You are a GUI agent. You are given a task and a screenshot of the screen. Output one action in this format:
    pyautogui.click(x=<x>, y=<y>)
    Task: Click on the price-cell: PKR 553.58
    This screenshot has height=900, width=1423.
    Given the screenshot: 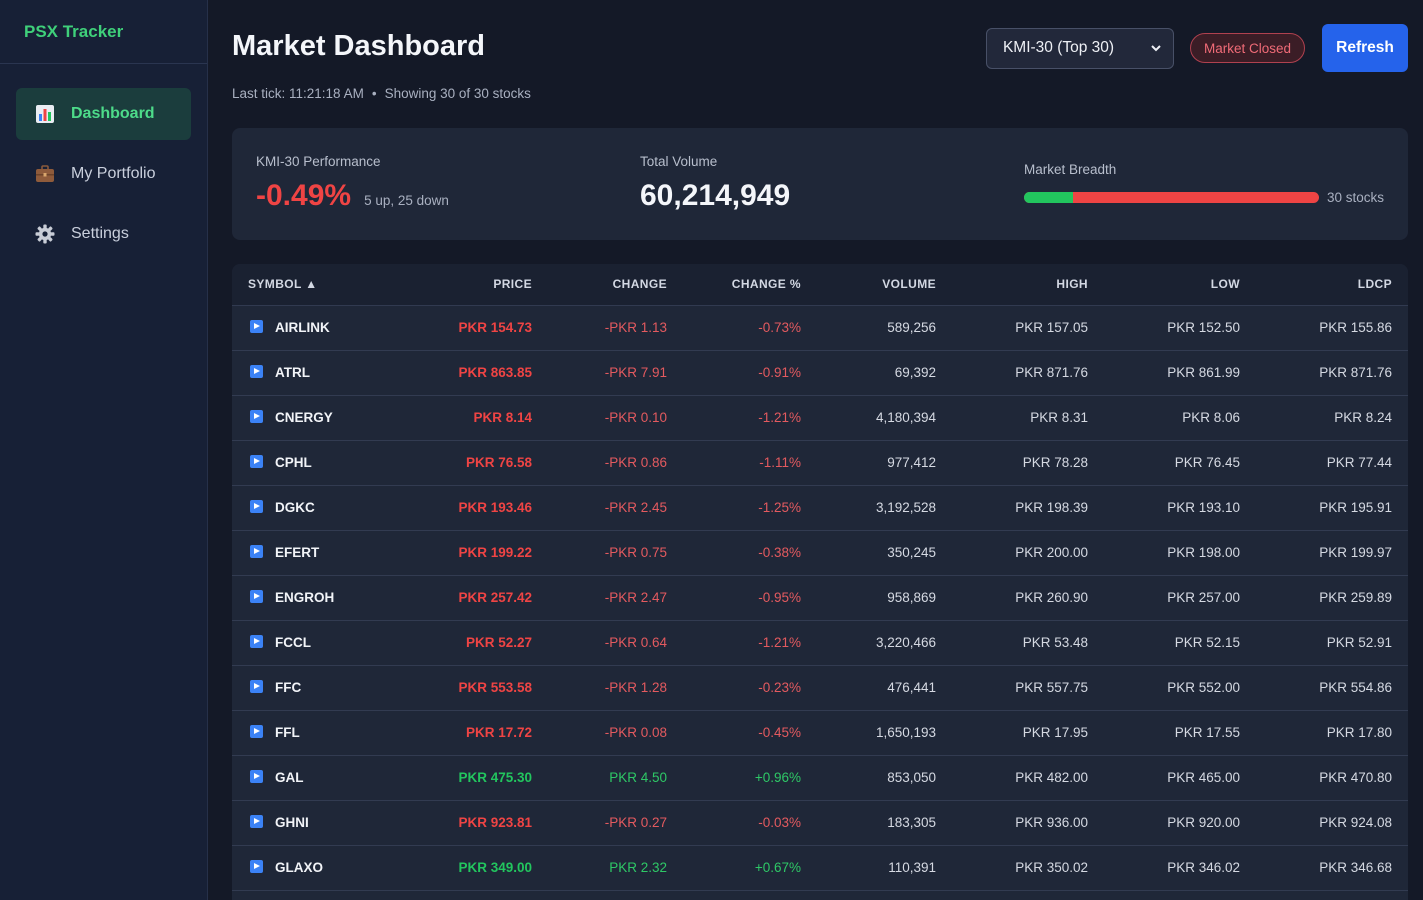 What is the action you would take?
    pyautogui.click(x=480, y=688)
    